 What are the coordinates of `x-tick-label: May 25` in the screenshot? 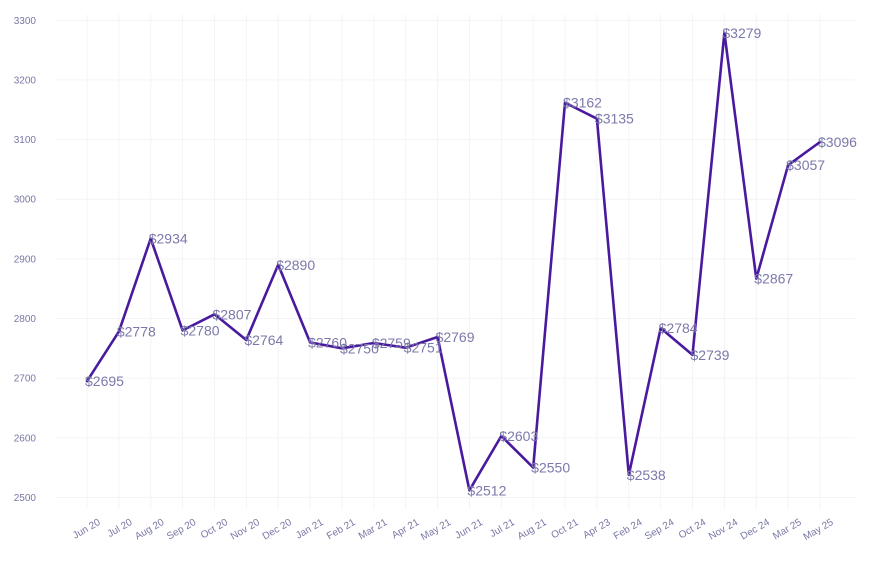 It's located at (819, 530).